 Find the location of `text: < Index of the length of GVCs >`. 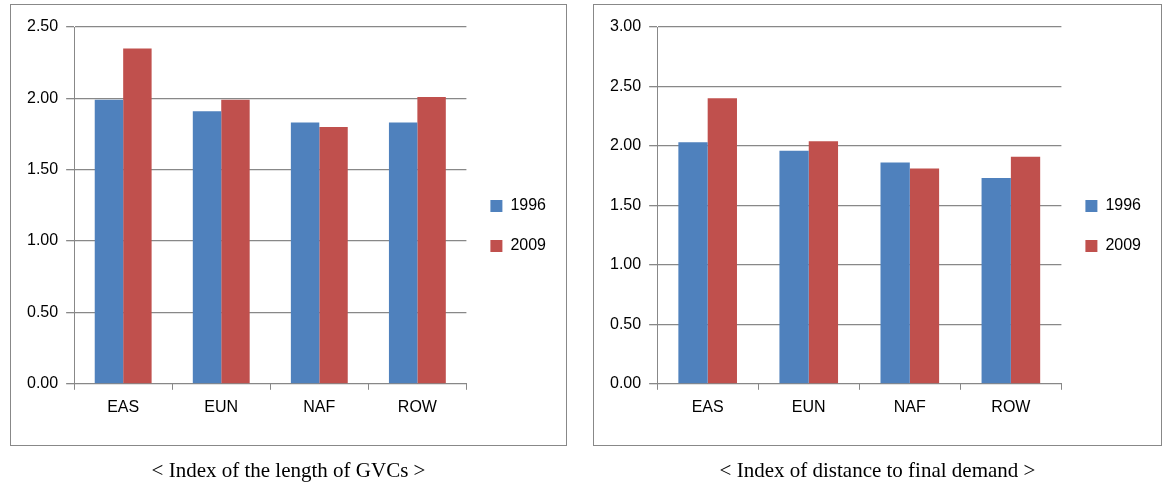

text: < Index of the length of GVCs > is located at coordinates (288, 470).